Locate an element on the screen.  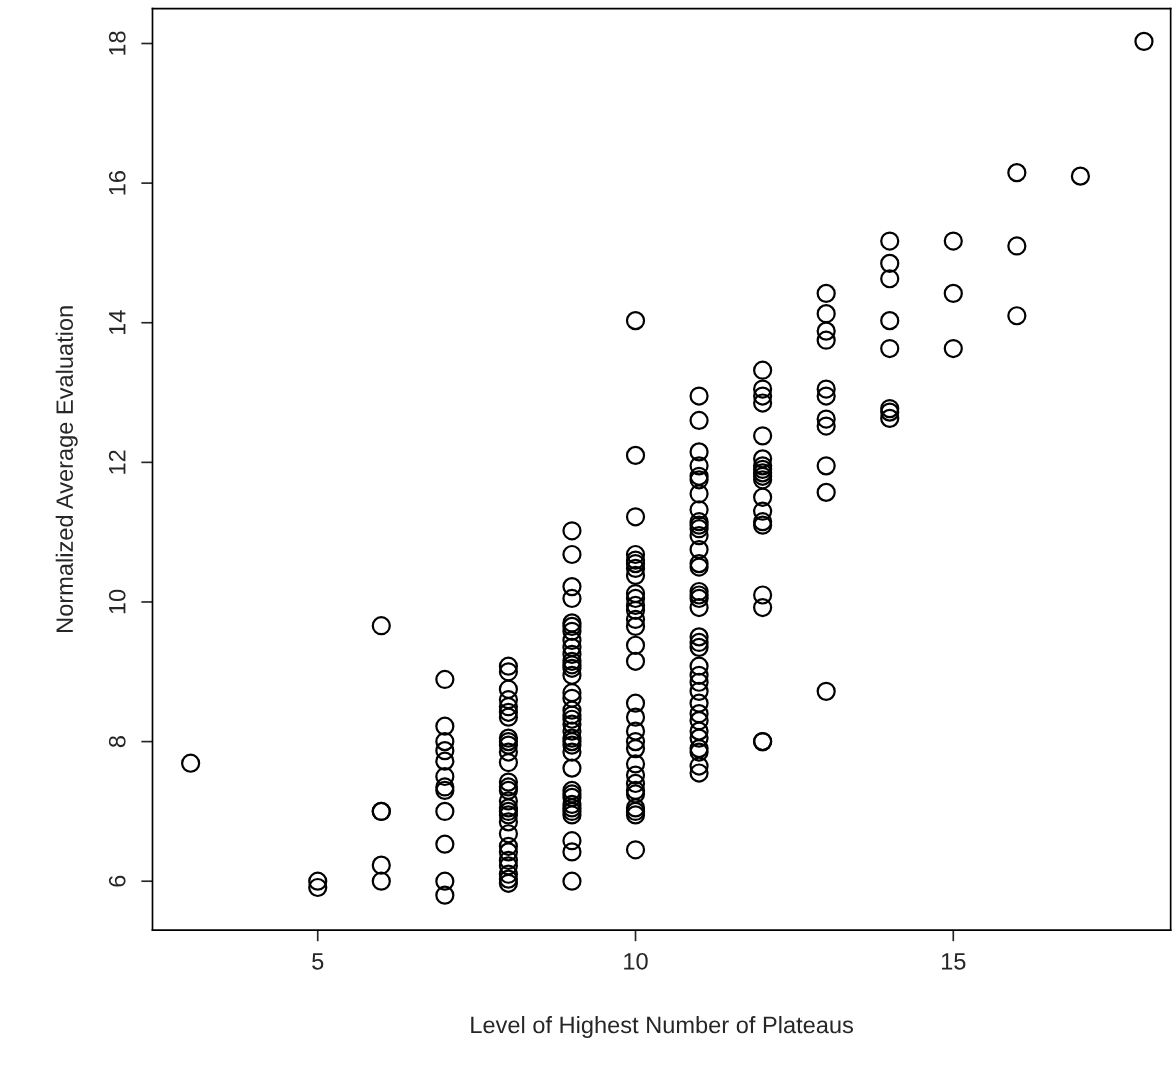
y-tick-label: 16 is located at coordinates (117, 183).